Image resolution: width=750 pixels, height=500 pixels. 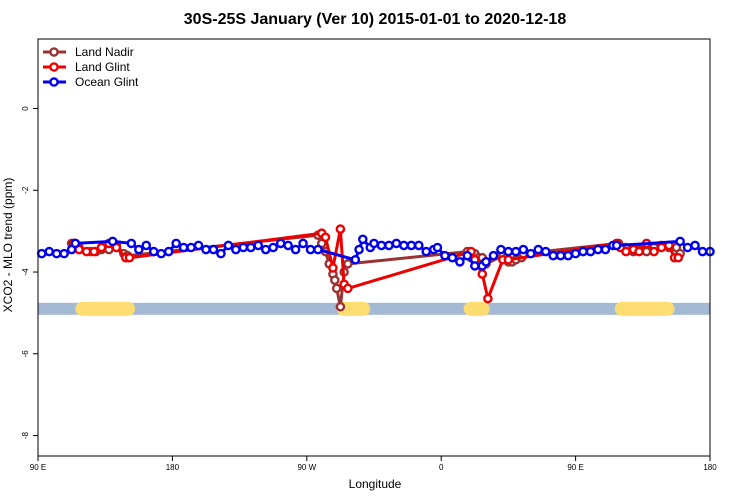 I want to click on x-tick-label: 90 W, so click(x=306, y=467).